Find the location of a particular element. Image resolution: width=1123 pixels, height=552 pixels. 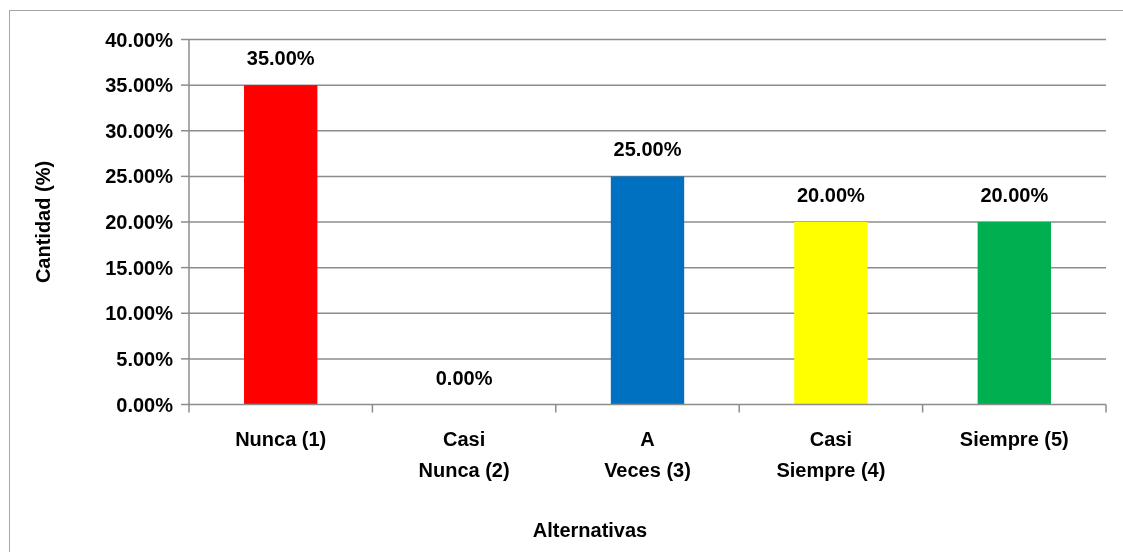

x-tick-label: Siempre (5) is located at coordinates (1014, 439).